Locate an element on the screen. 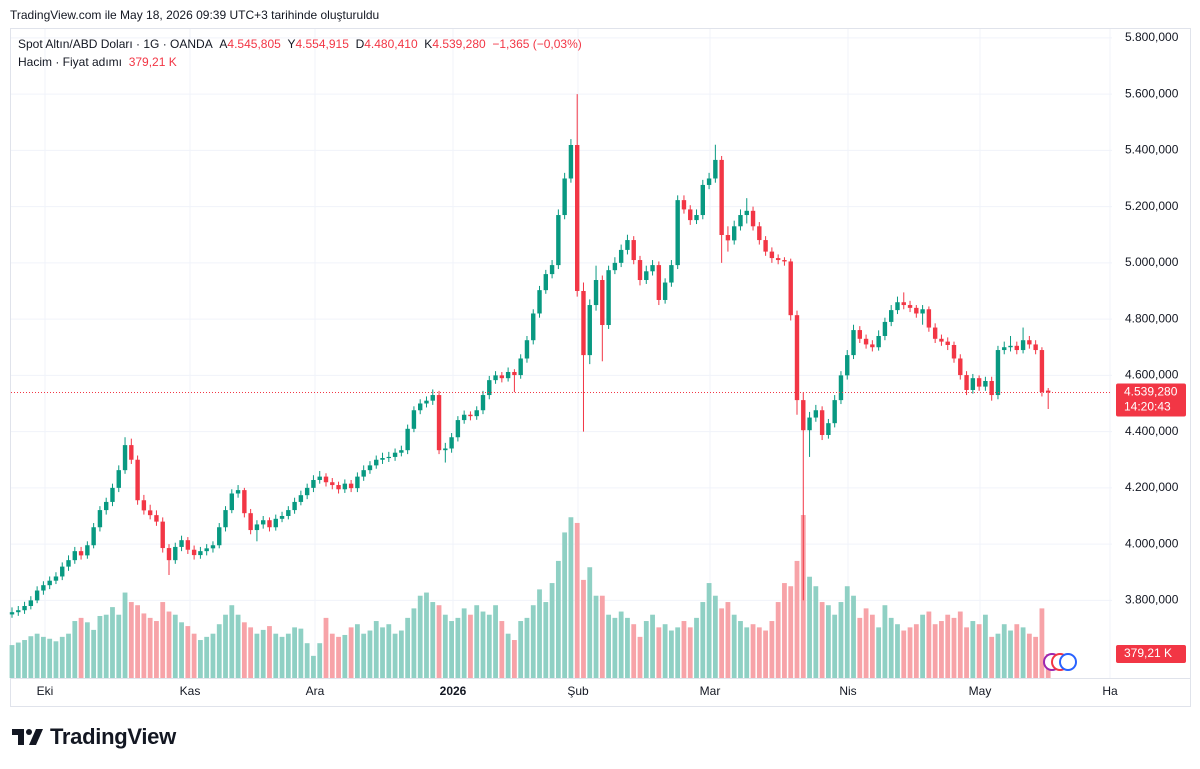 Image resolution: width=1200 pixels, height=769 pixels. countdown-label: 14:20:43 is located at coordinates (1147, 407).